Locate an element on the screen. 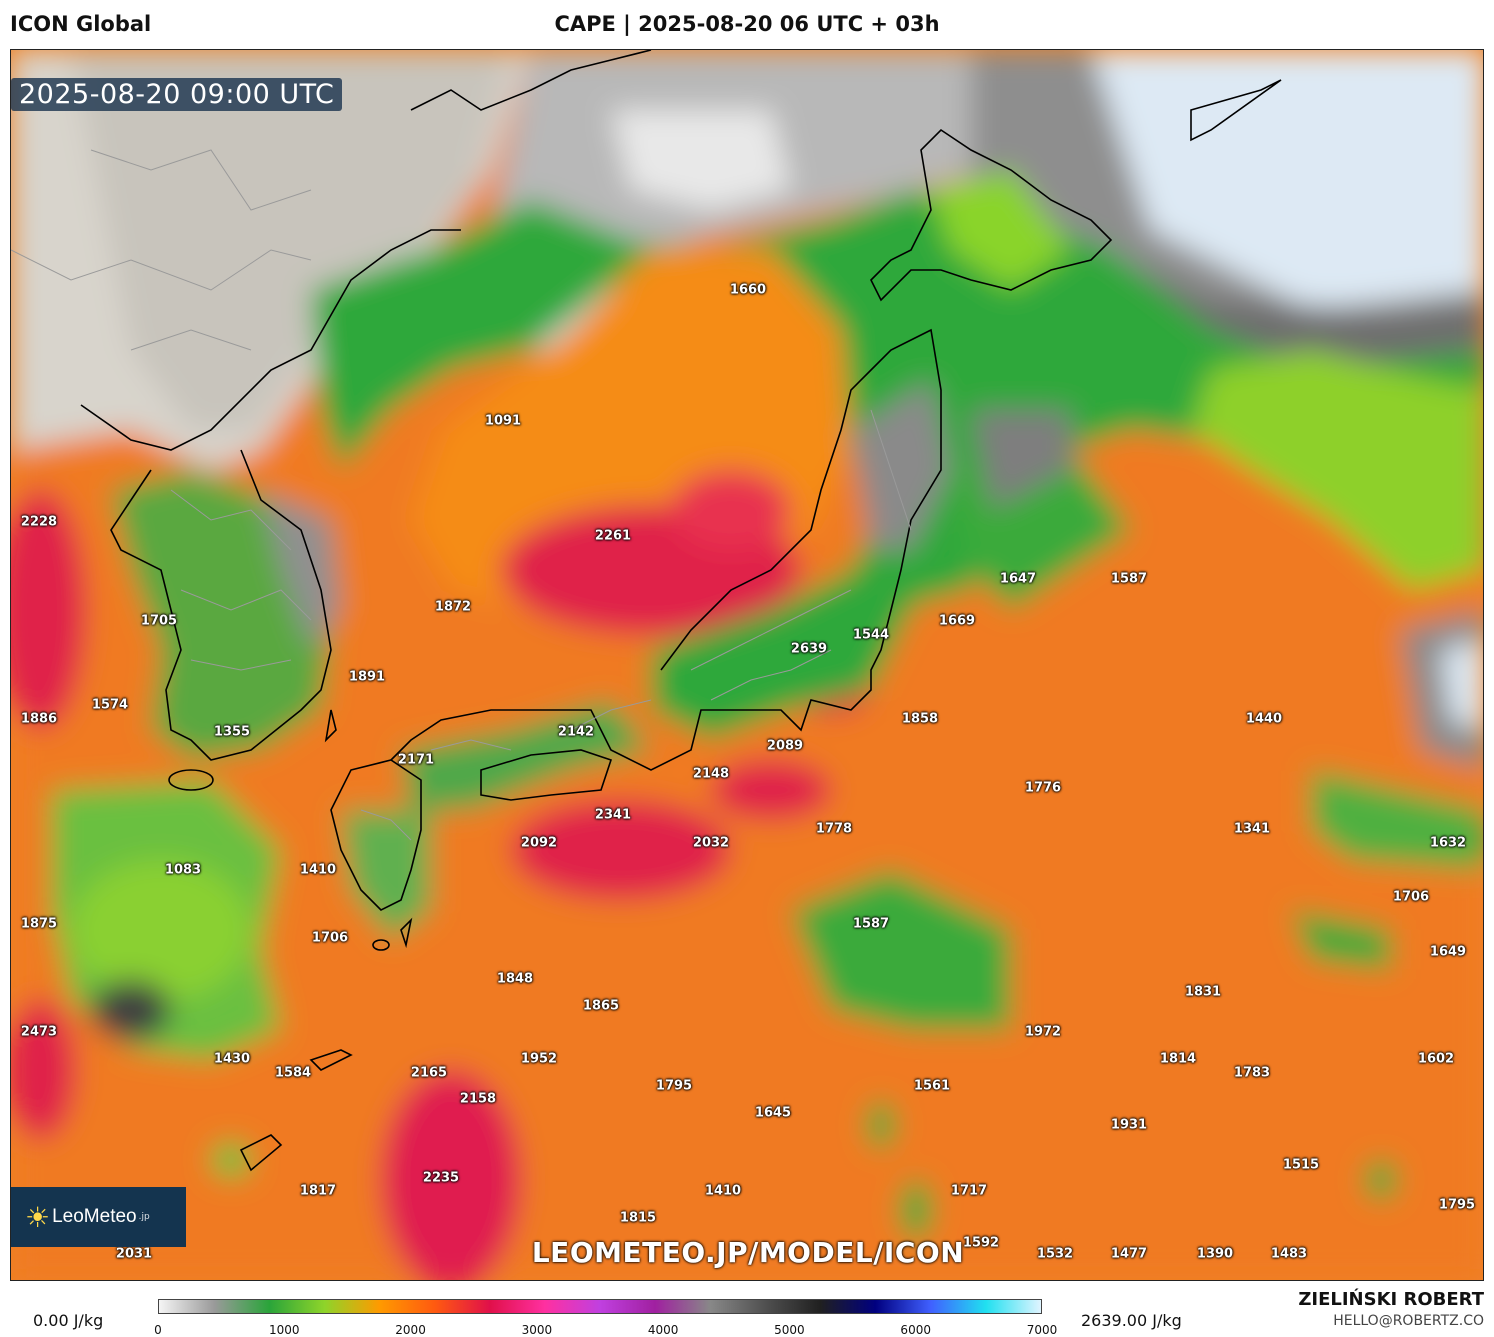  cape-value-label: 2089 is located at coordinates (785, 746).